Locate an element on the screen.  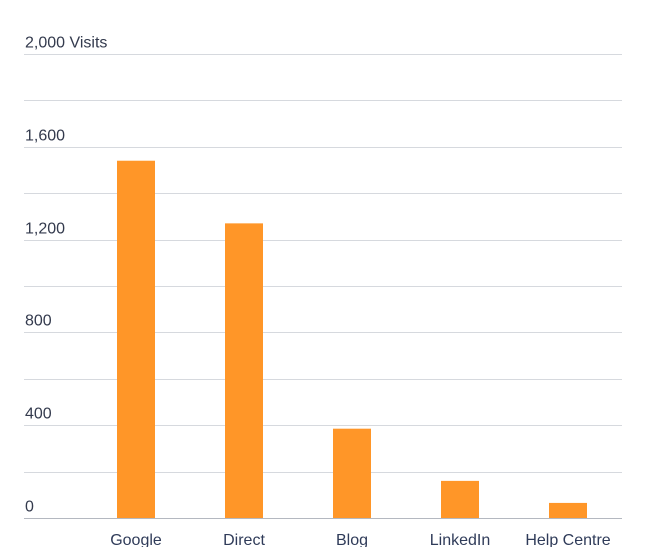
y-tick-label: 0 is located at coordinates (29, 507).